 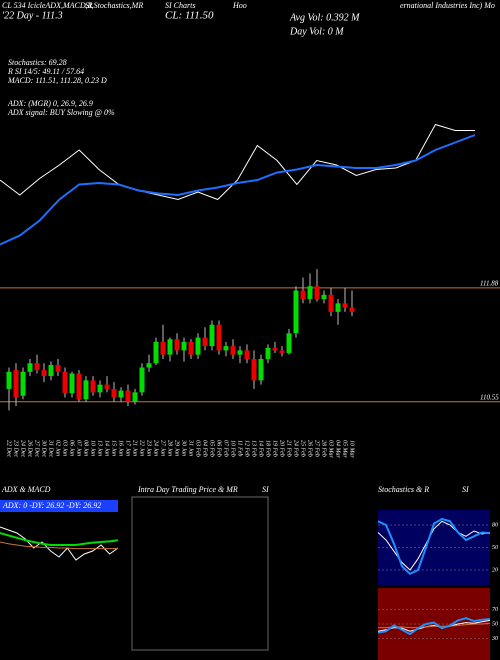 I want to click on y-tick-label: 30, so click(x=494, y=639).